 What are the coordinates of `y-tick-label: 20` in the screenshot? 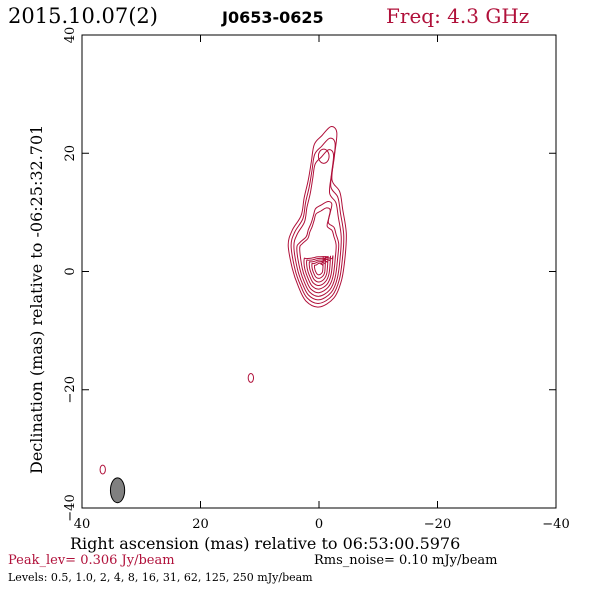 It's located at (70, 153).